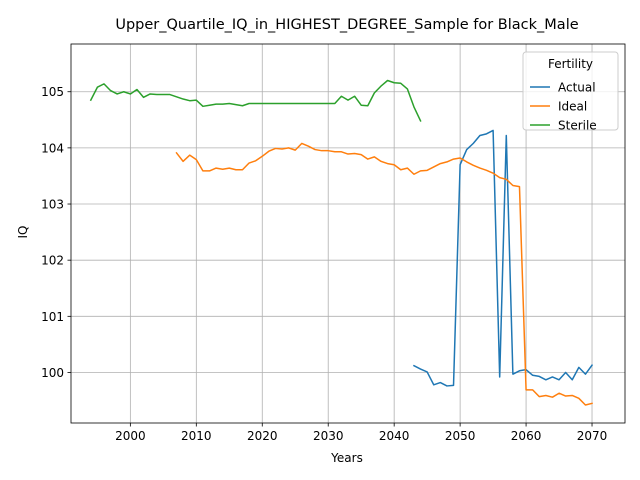  Describe the element at coordinates (394, 436) in the screenshot. I see `x-tick-label: 2040` at that location.